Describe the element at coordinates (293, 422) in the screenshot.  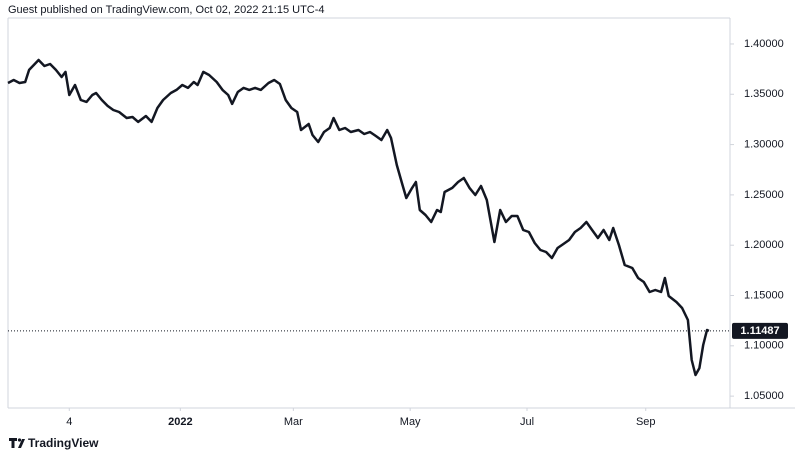
I see `x-tick-label: Mar` at that location.